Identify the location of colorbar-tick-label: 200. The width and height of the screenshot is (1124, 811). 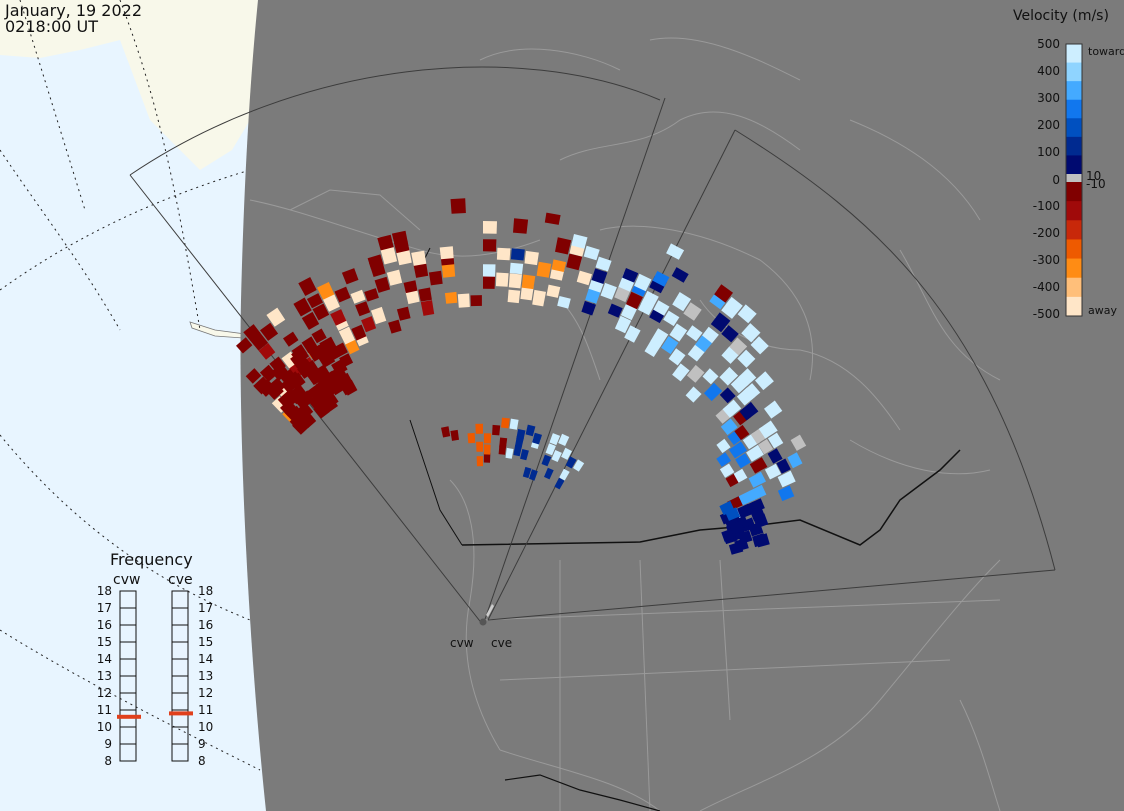
(1048, 125).